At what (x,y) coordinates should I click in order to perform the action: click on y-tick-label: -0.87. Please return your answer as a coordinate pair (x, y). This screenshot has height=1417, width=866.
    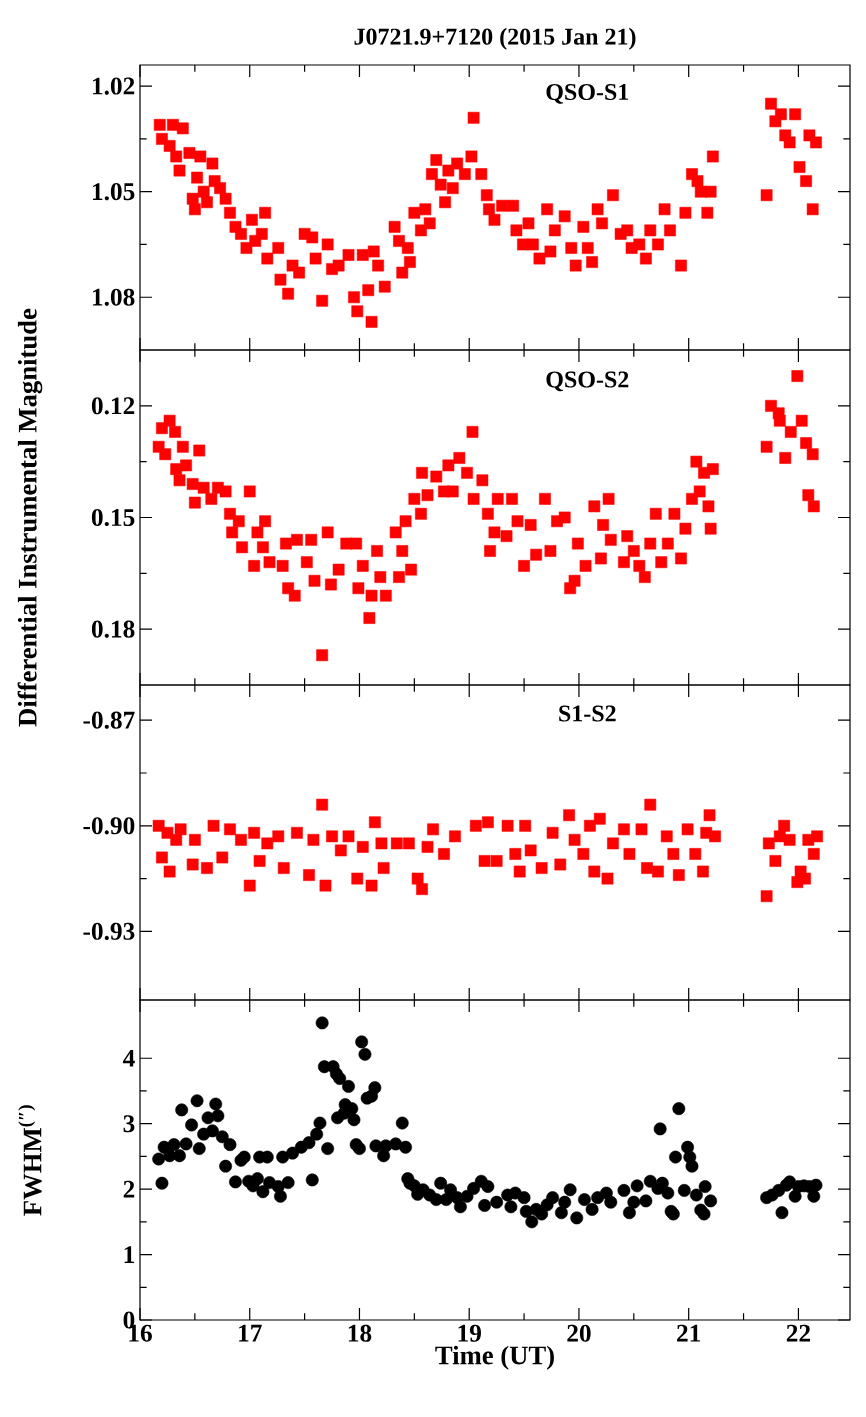
    Looking at the image, I should click on (109, 720).